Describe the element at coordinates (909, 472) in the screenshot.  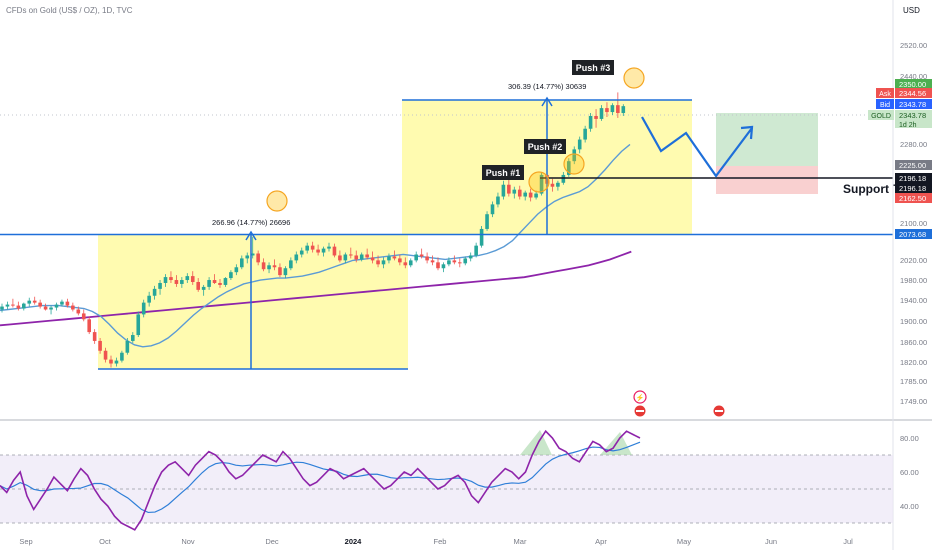
I see `rsi-tick-label: 60.00` at that location.